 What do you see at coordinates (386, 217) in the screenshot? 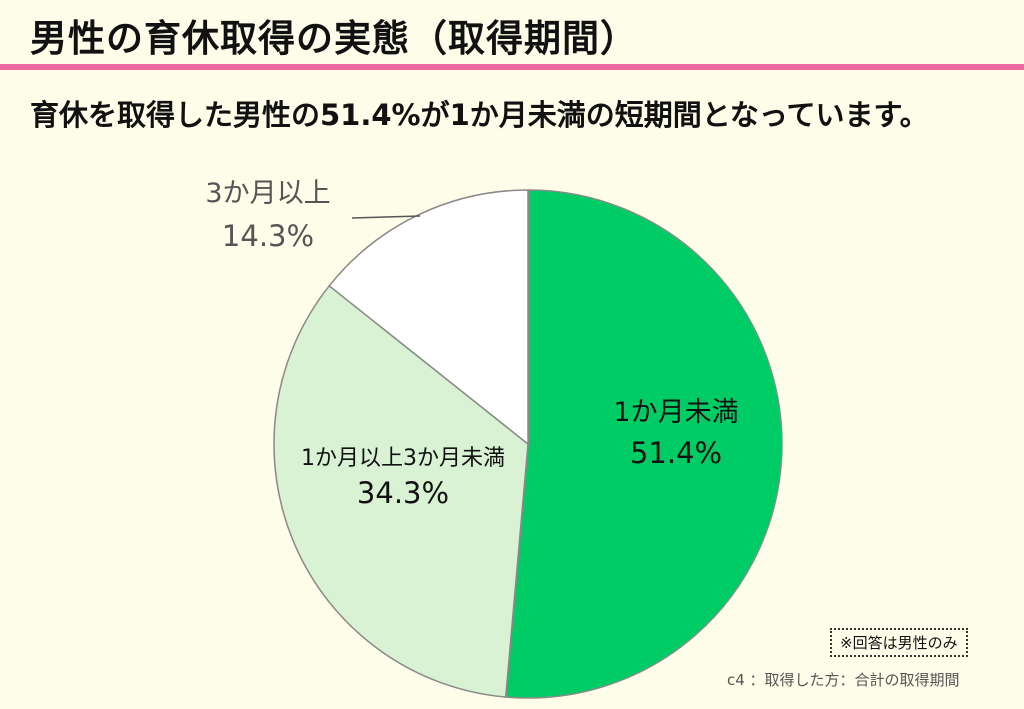
I see `leader-line-3-months-plus` at bounding box center [386, 217].